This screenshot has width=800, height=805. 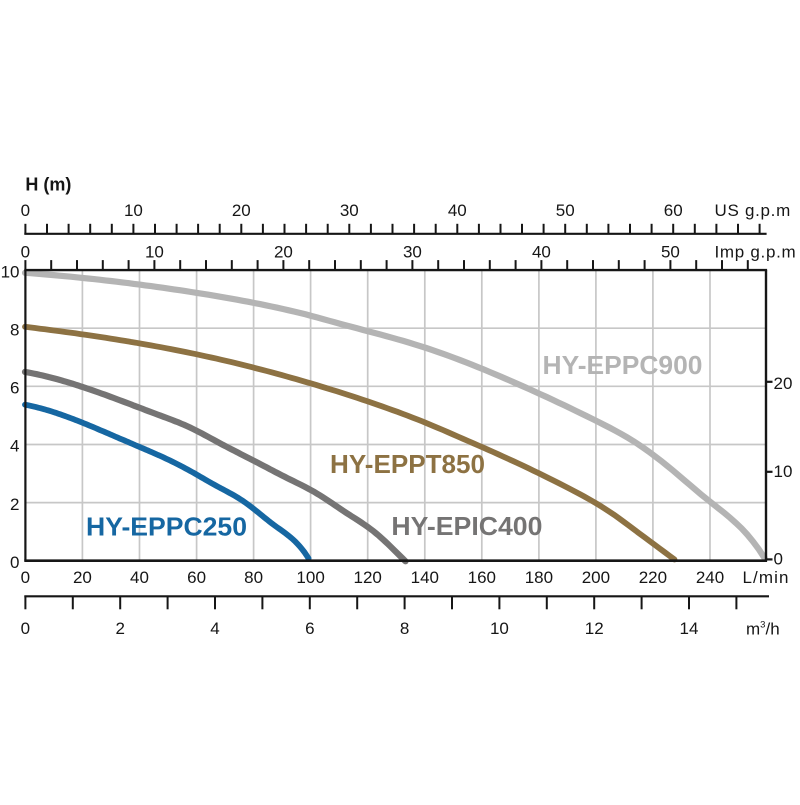 What do you see at coordinates (594, 628) in the screenshot?
I see `svg-text: 12` at bounding box center [594, 628].